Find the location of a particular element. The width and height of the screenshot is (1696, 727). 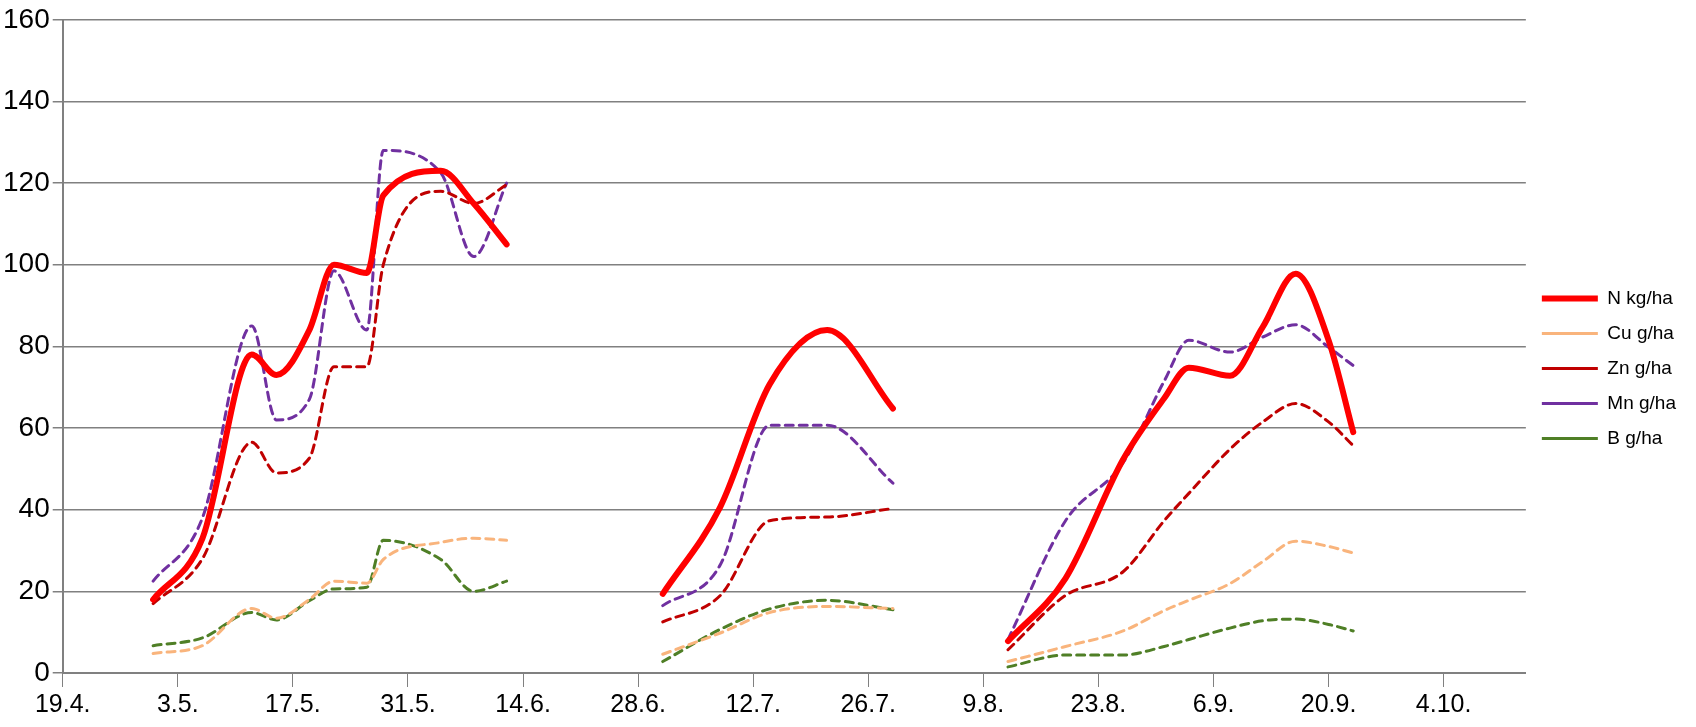

y-tick-label: 80 is located at coordinates (34, 345).